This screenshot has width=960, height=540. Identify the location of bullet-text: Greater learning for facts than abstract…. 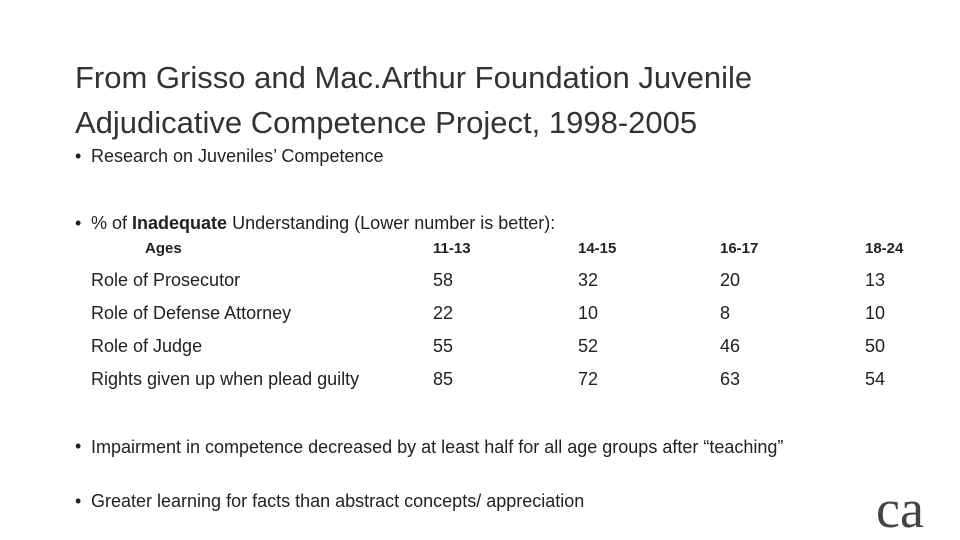
(338, 501).